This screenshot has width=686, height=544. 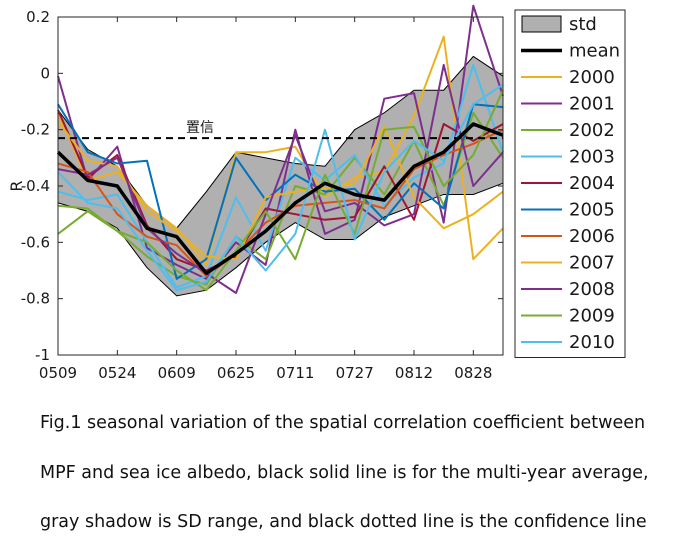 What do you see at coordinates (592, 210) in the screenshot?
I see `legend-label-2005: 2005` at bounding box center [592, 210].